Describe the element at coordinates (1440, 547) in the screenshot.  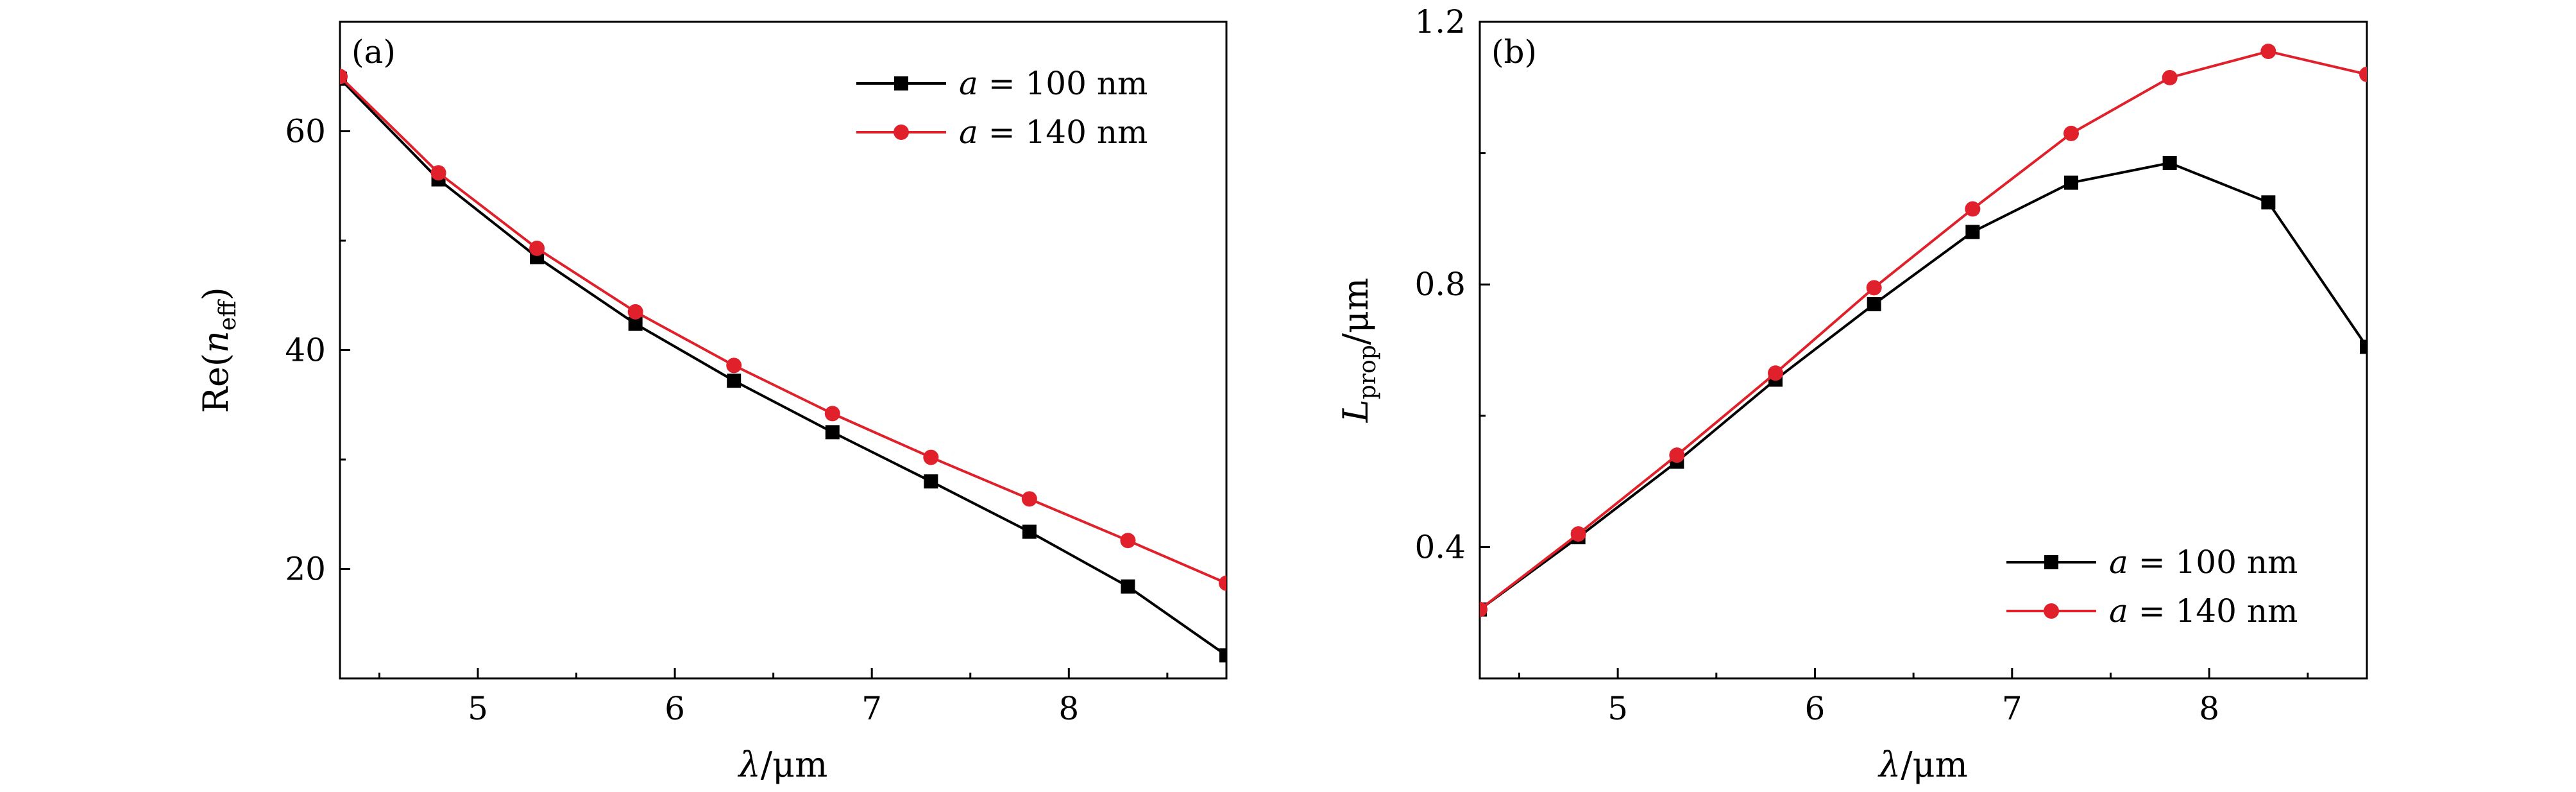
I see `y-tick-label: 0.4` at that location.